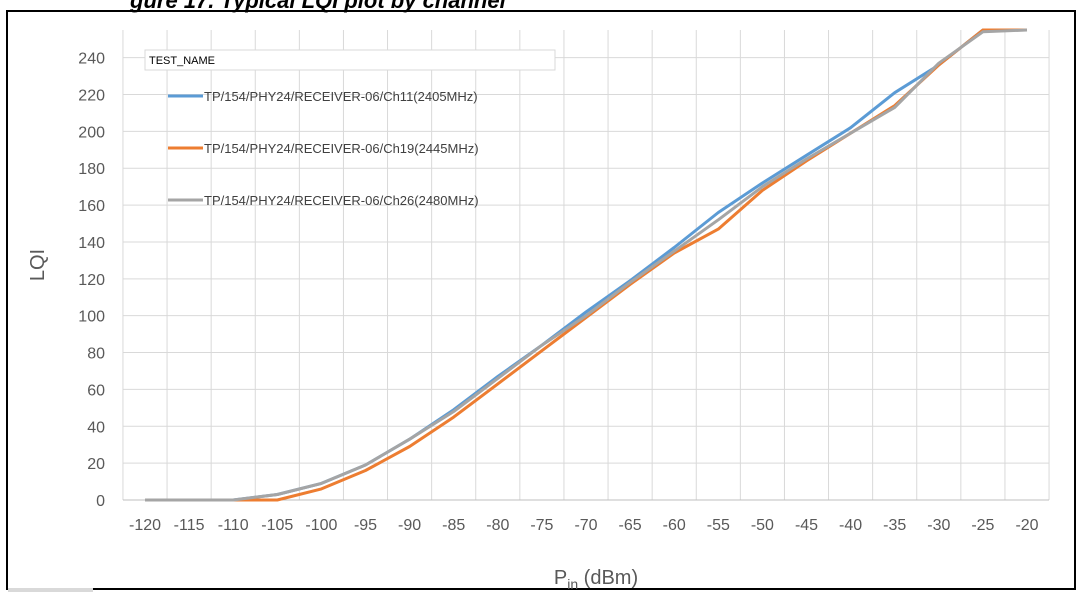 The width and height of the screenshot is (1085, 592). Describe the element at coordinates (762, 525) in the screenshot. I see `x-tick-label: -50` at that location.